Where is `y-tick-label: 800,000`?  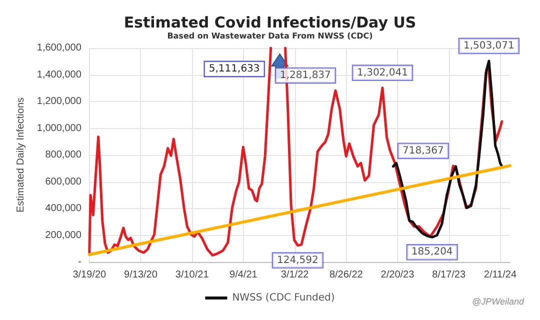 y-tick-label: 800,000 is located at coordinates (63, 155).